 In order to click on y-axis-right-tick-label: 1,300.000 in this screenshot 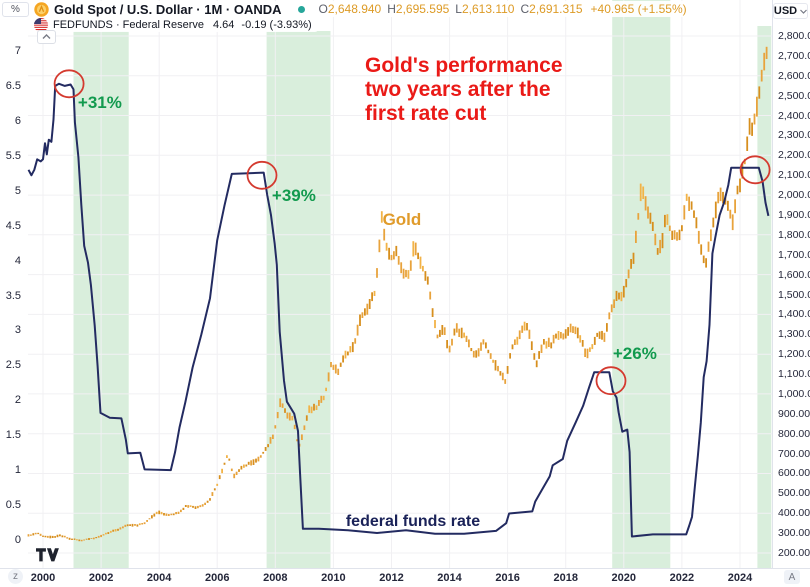, I will do `click(794, 334)`.